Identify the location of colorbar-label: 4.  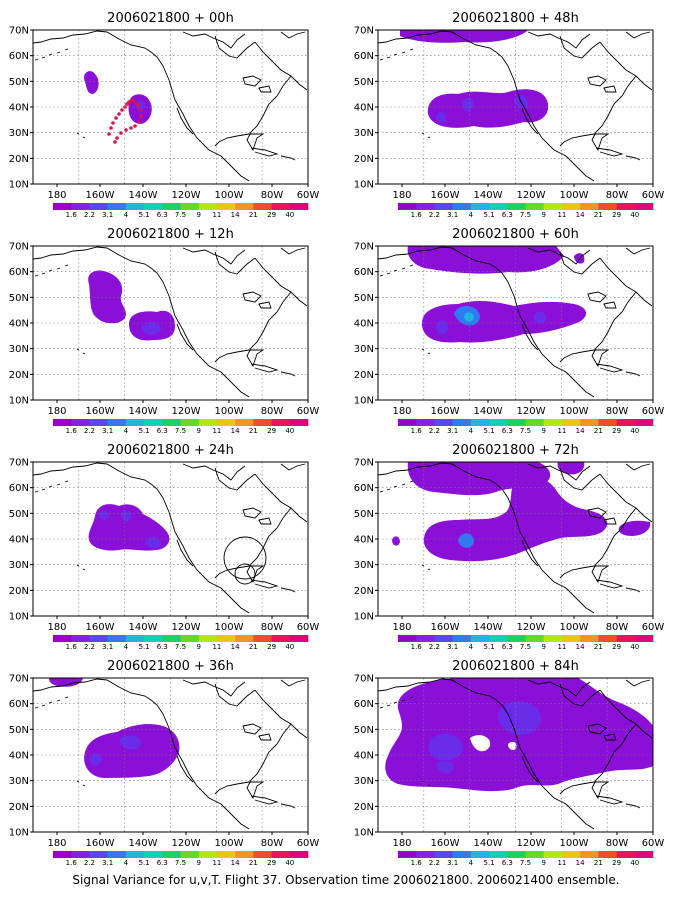
(126, 215).